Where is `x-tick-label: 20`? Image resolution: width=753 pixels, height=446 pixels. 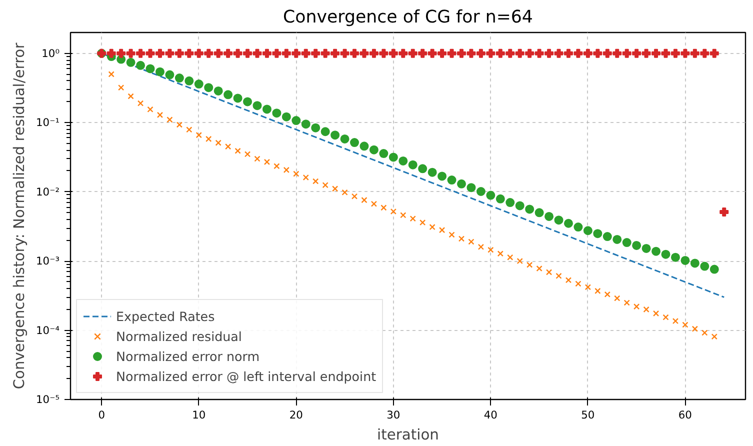 x-tick-label: 20 is located at coordinates (296, 415).